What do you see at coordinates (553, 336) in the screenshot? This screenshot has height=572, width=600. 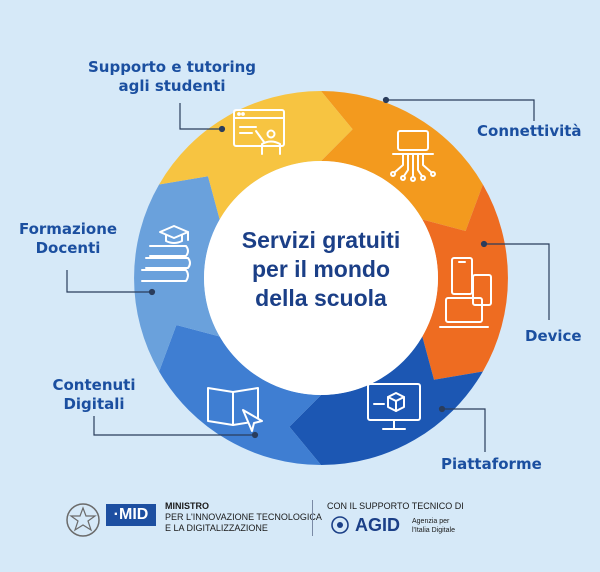 I see `label-device: Device` at bounding box center [553, 336].